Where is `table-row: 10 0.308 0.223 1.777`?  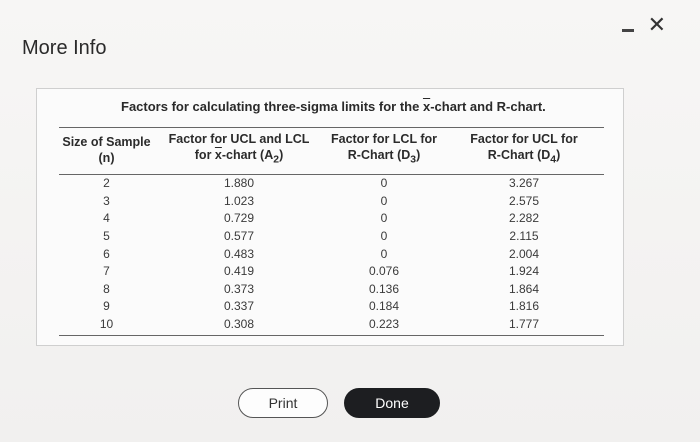 table-row: 10 0.308 0.223 1.777 is located at coordinates (331, 325).